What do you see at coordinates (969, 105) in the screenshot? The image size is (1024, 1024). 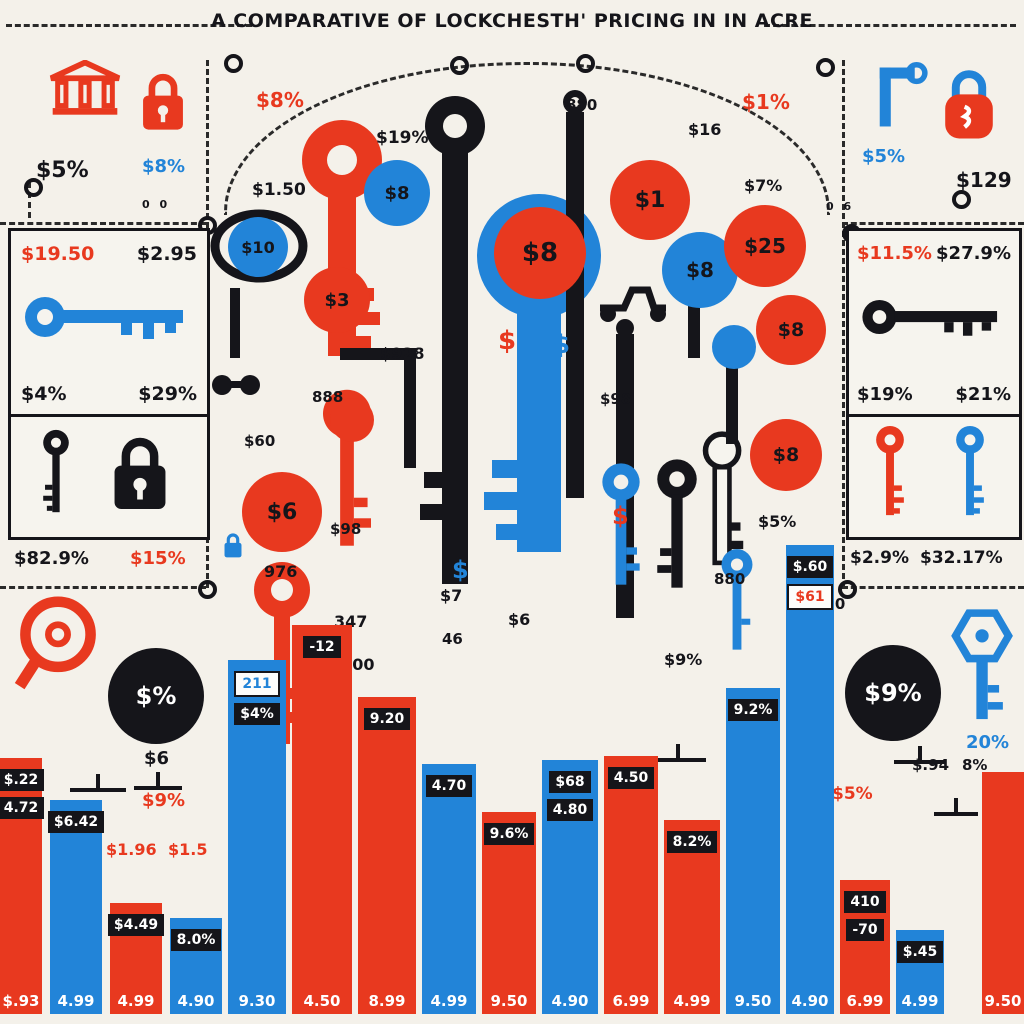 I see `padlock-icon-keyhole` at bounding box center [969, 105].